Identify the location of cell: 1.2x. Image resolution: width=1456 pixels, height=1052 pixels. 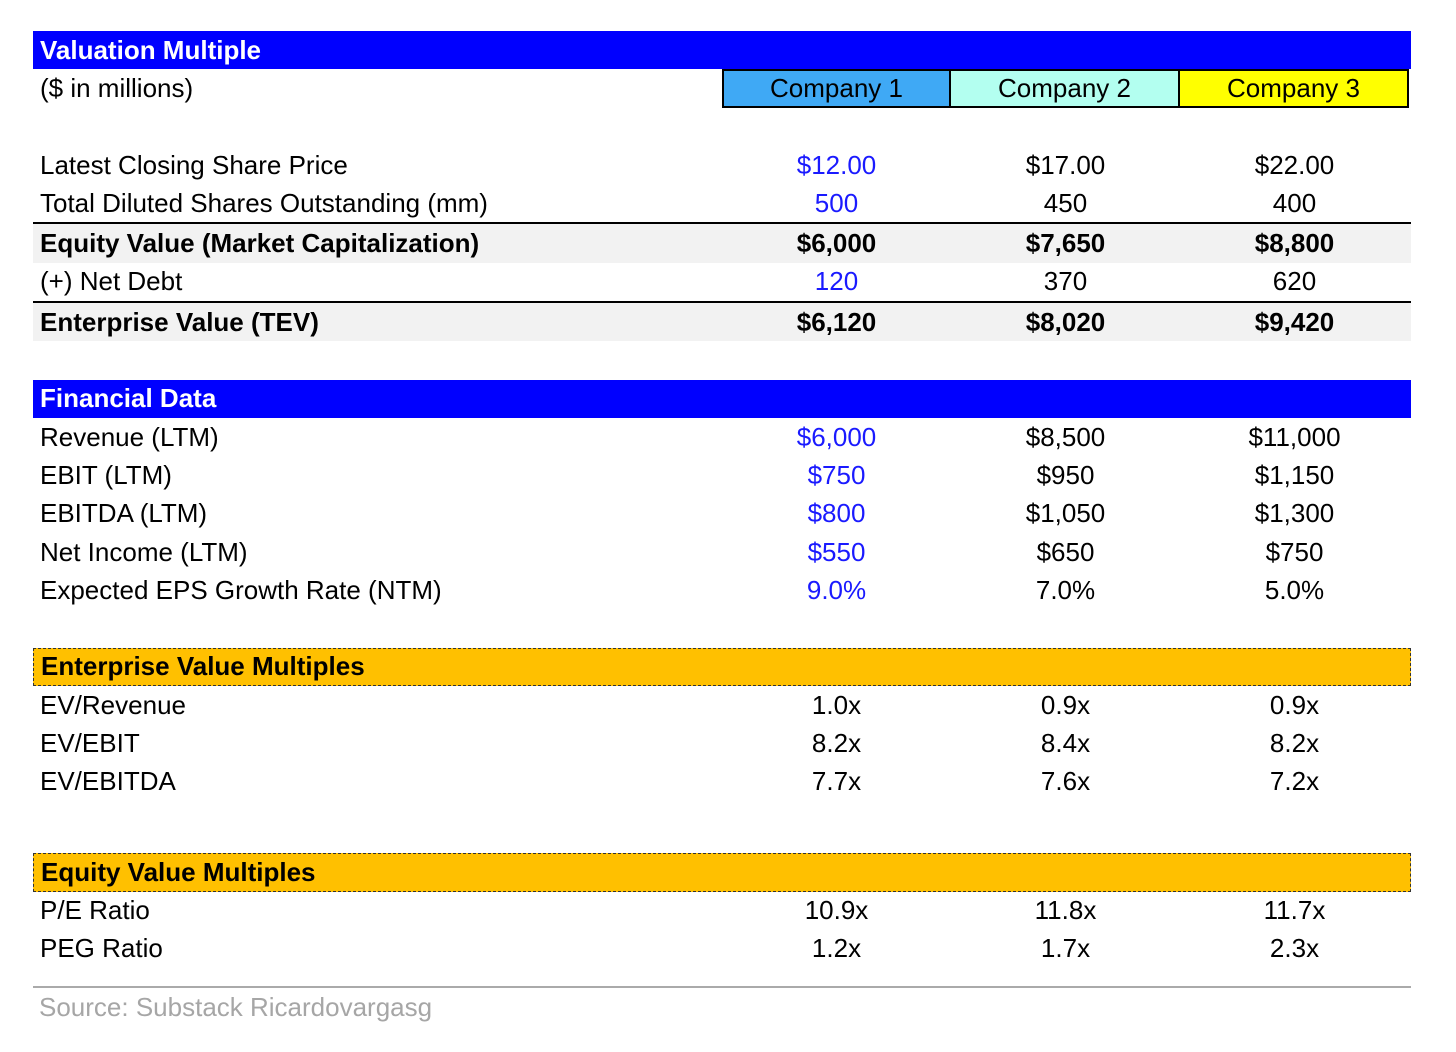
(836, 948).